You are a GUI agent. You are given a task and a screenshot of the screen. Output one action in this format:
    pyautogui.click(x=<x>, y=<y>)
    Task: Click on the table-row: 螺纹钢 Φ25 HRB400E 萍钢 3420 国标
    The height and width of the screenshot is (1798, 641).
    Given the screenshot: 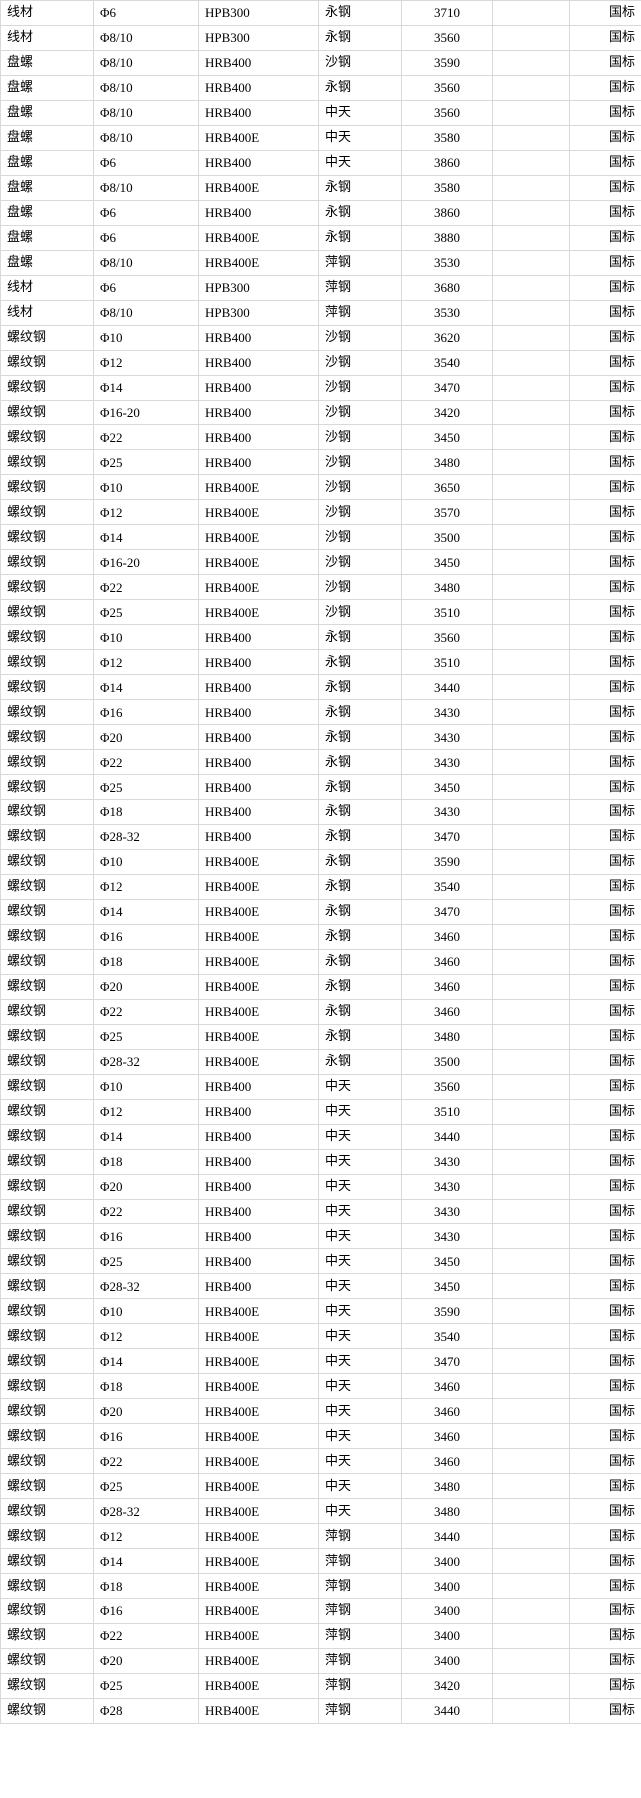 What is the action you would take?
    pyautogui.click(x=320, y=1686)
    